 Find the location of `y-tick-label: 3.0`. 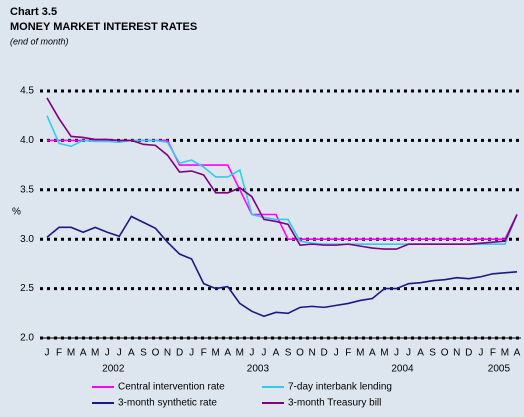

y-tick-label: 3.0 is located at coordinates (27, 239).